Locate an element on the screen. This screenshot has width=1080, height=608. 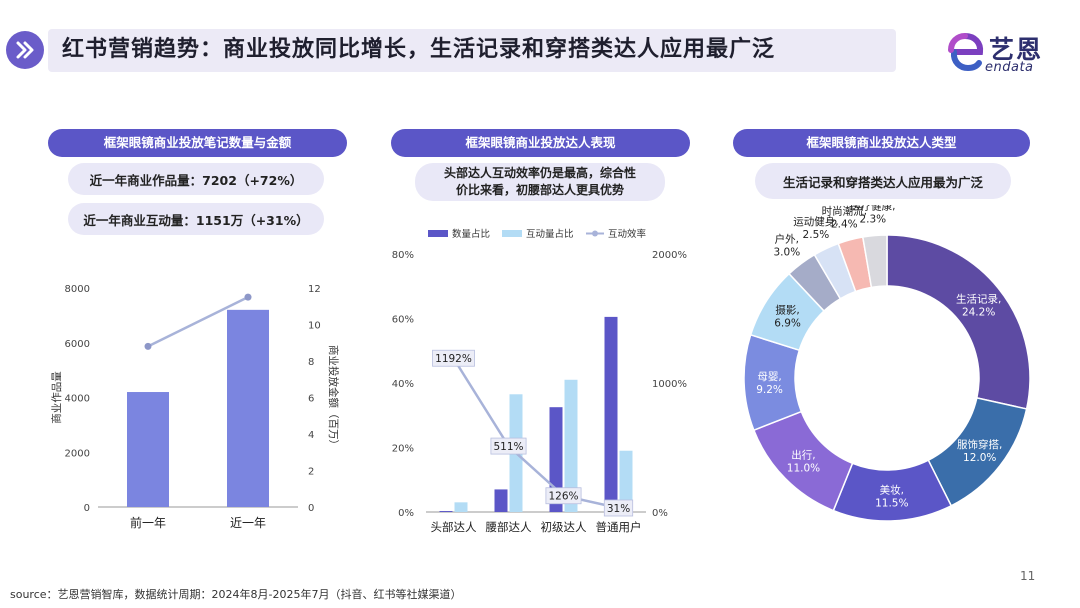
company-logo: 艺恩 endata is located at coordinates (997, 53).